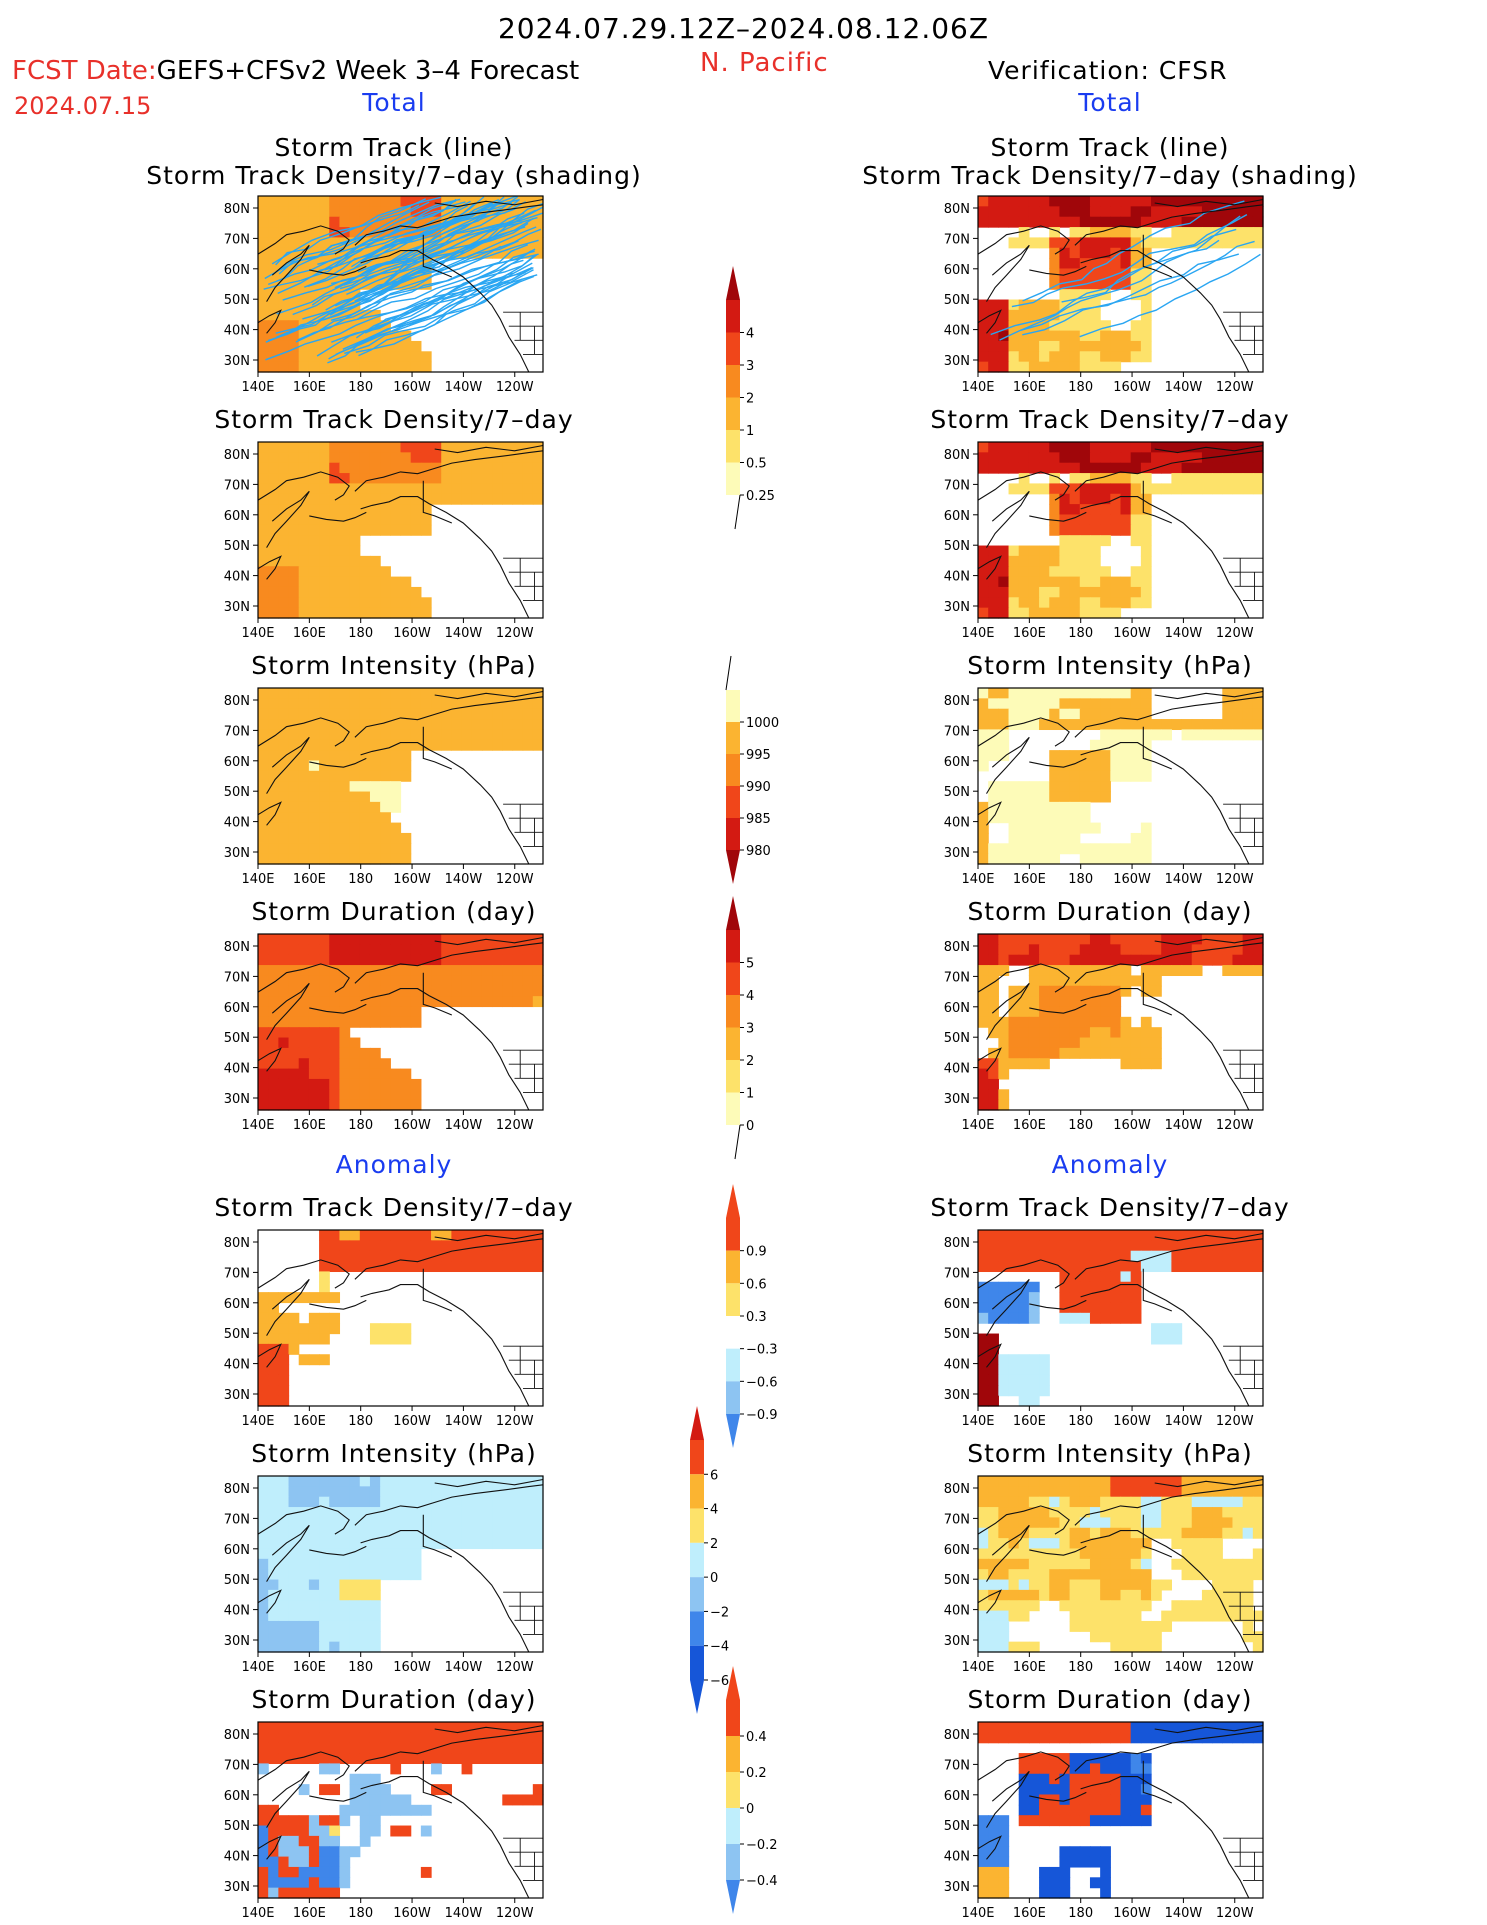 The width and height of the screenshot is (1487, 1925). I want to click on colorbar-label: 0.2, so click(756, 1773).